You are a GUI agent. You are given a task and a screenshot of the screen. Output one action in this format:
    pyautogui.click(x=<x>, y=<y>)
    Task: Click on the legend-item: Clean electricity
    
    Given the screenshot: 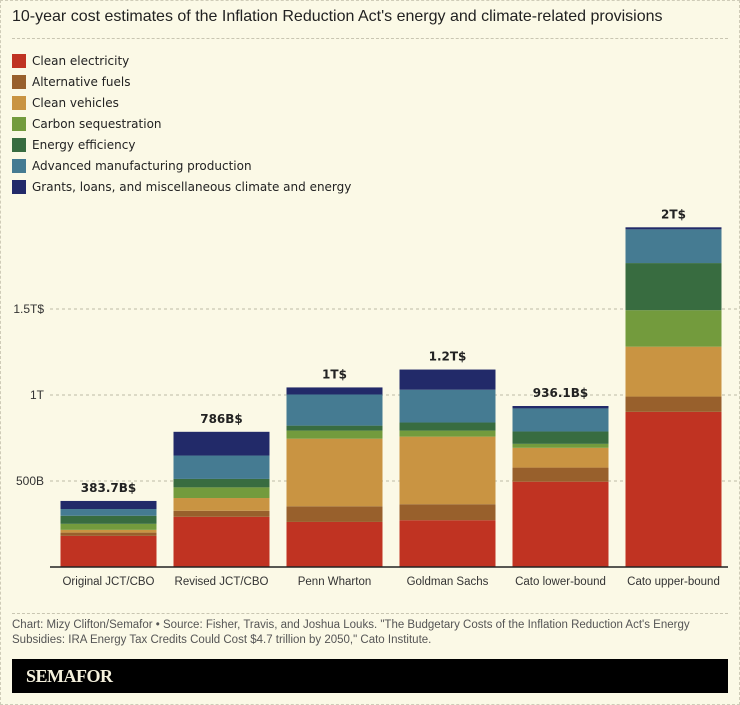 What is the action you would take?
    pyautogui.click(x=181, y=60)
    